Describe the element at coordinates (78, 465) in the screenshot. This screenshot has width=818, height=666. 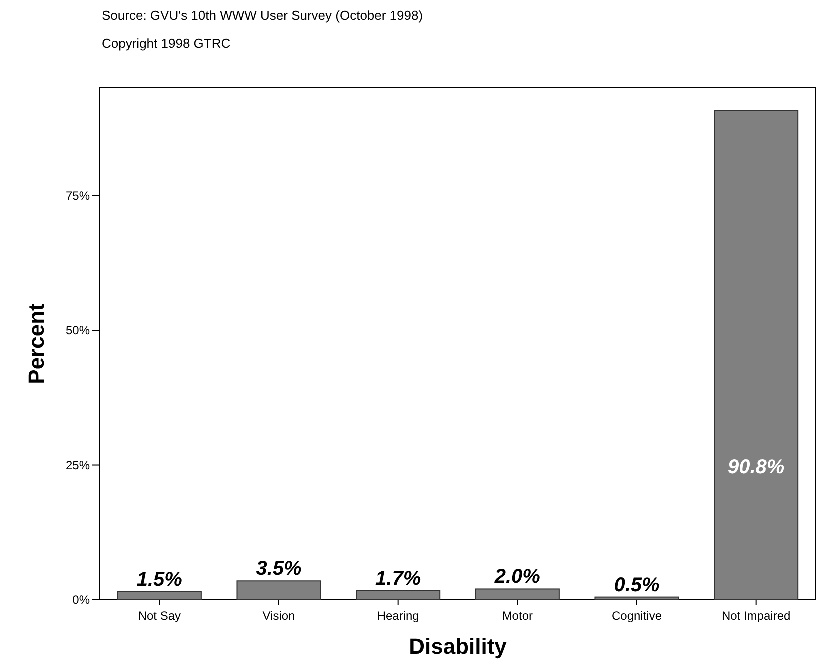
I see `y-tick-label: 25%` at that location.